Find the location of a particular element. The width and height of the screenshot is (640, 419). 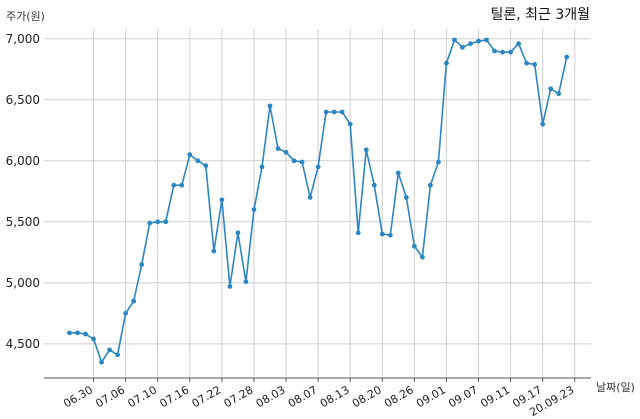

x-tick-label: 08.26 is located at coordinates (399, 396).